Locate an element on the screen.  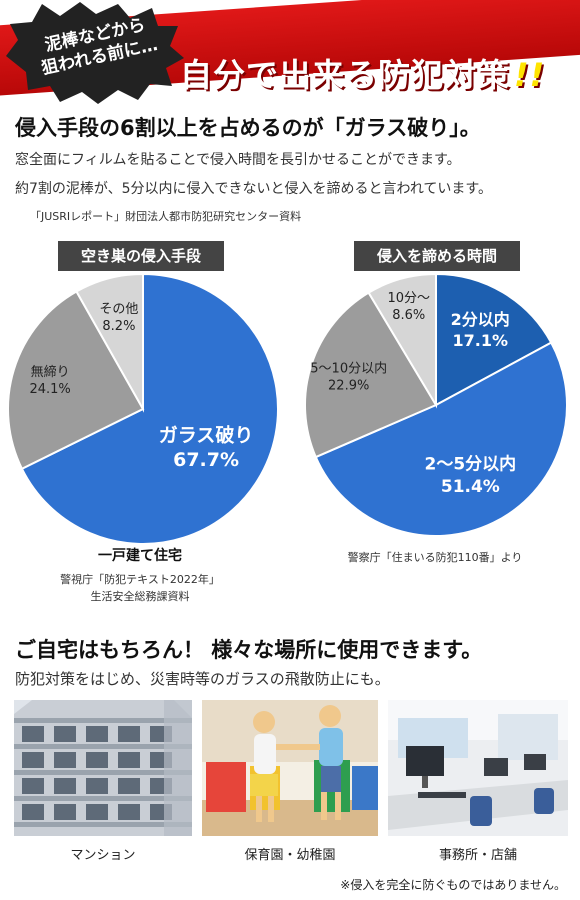
photo-office is located at coordinates (478, 768).